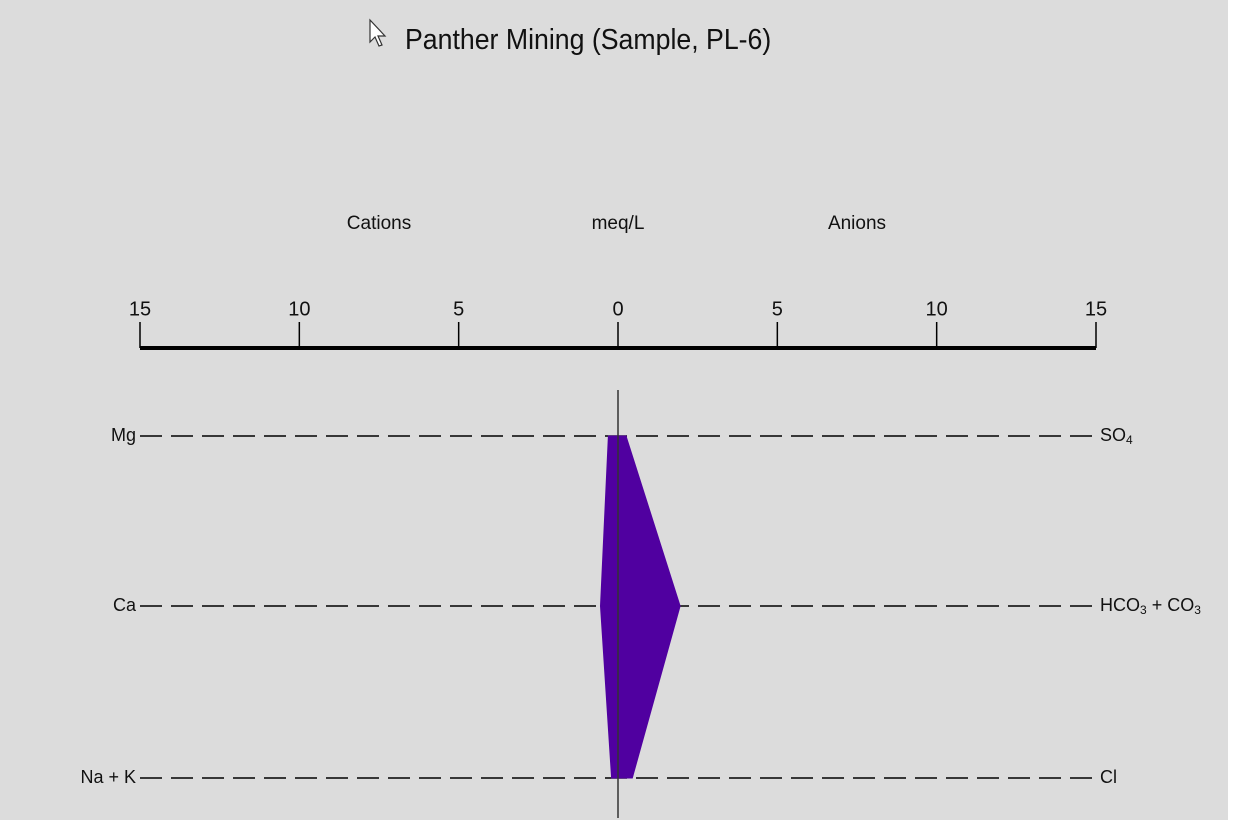 This screenshot has height=825, width=1234. Describe the element at coordinates (1108, 777) in the screenshot. I see `anion-label: Cl` at that location.